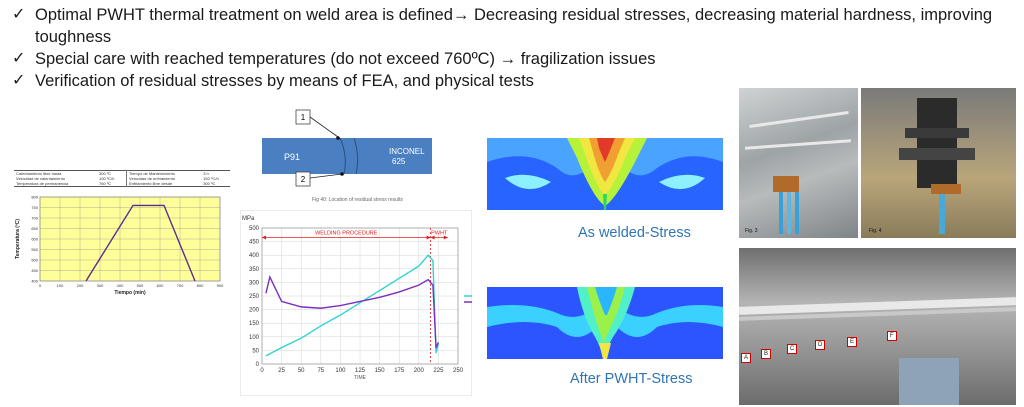  What do you see at coordinates (100, 285) in the screenshot?
I see `x-tick-label: 300` at bounding box center [100, 285].